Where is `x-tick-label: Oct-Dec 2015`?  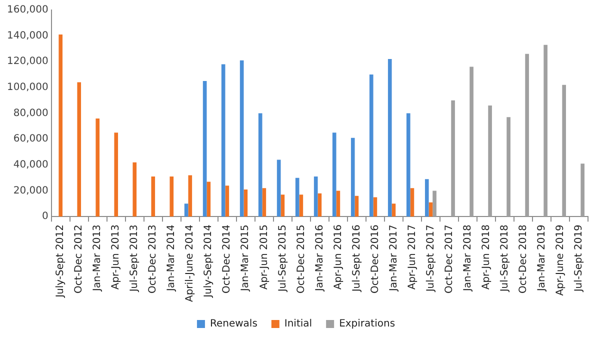
x-tick-label: Oct-Dec 2015 is located at coordinates (301, 259).